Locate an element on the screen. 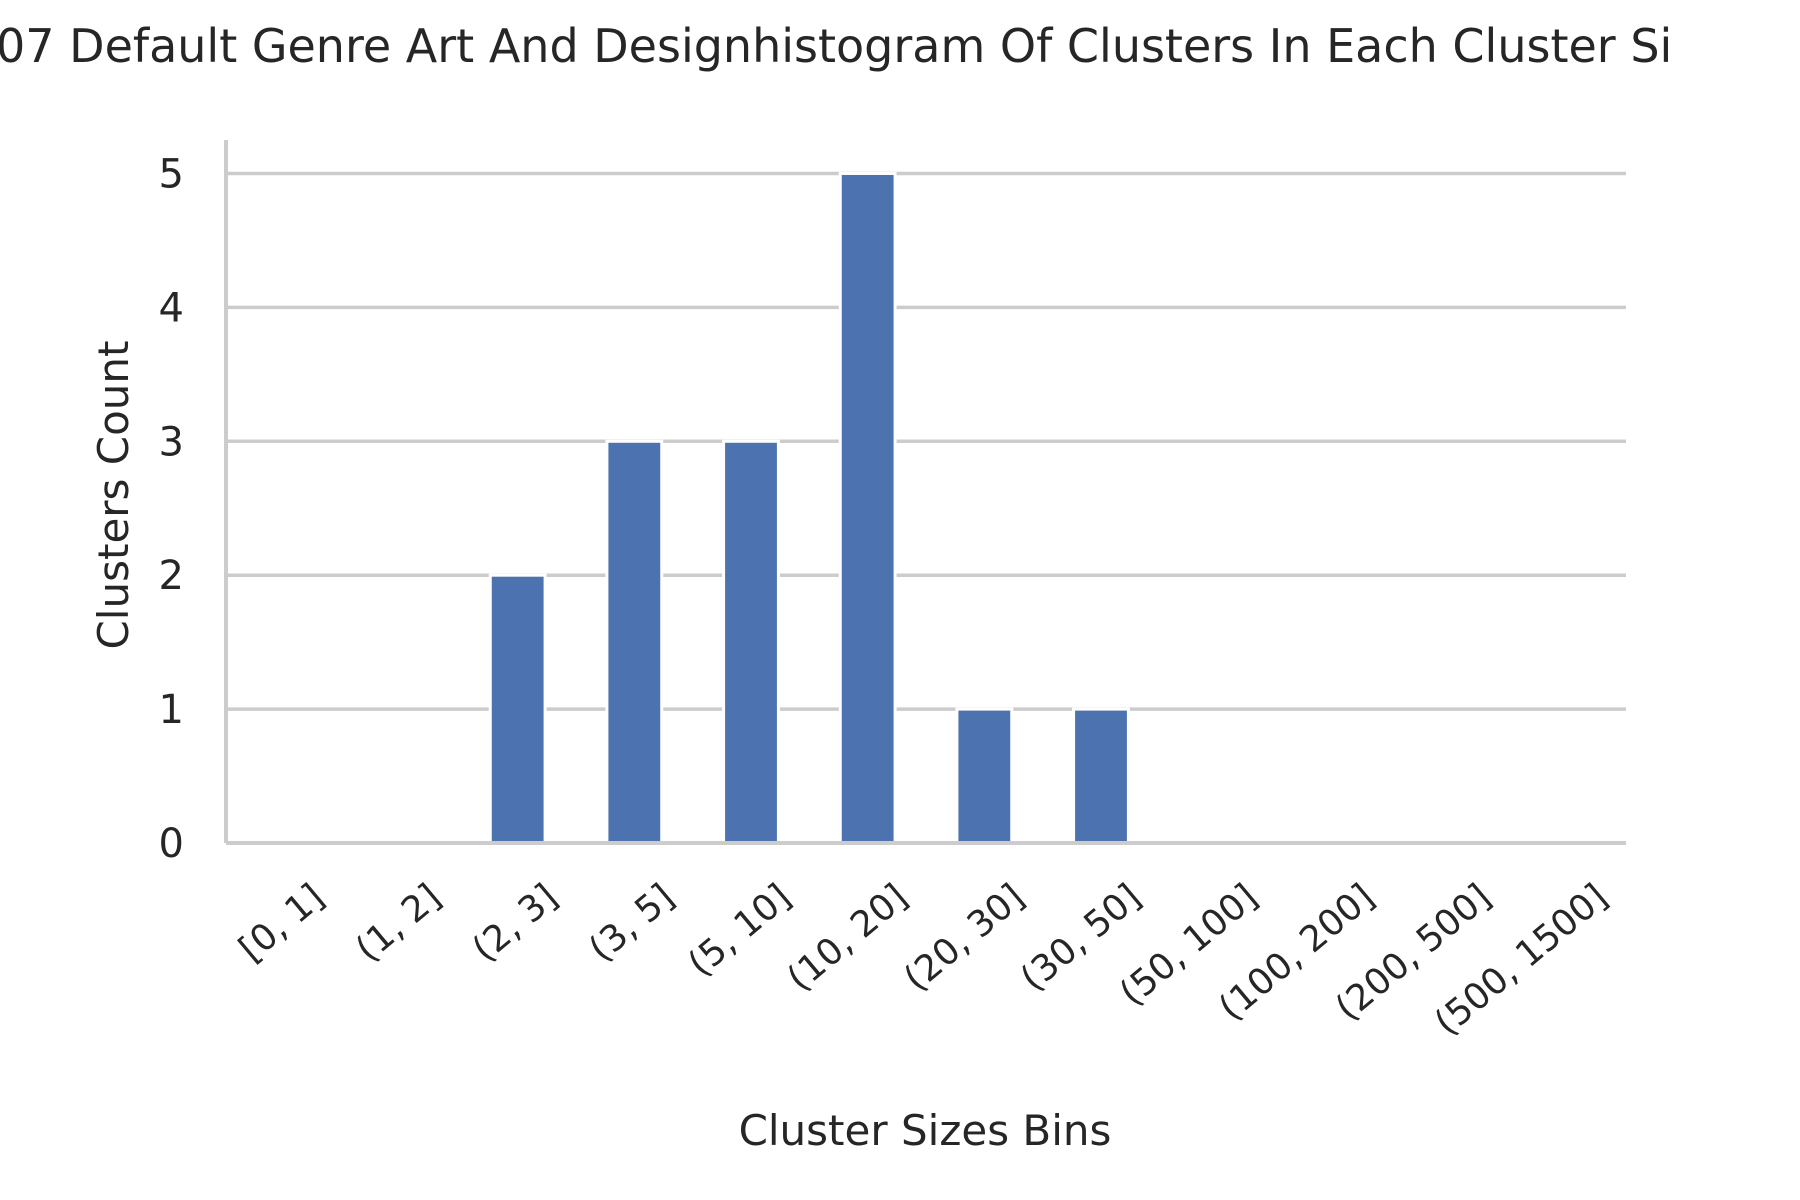  y-tick-label-2: 2 is located at coordinates (171, 576).